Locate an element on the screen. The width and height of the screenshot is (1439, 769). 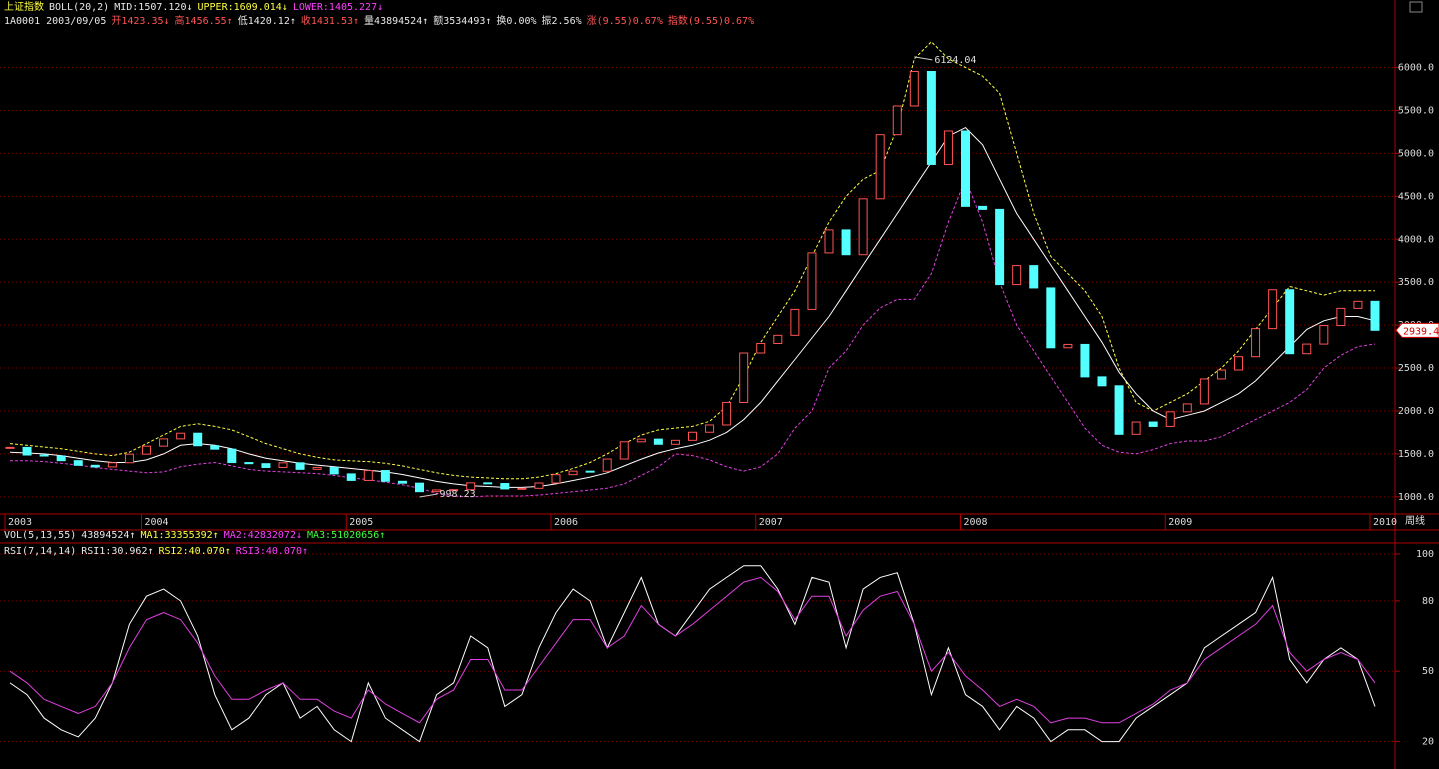
vol-ma1: MA1:33355392↑ is located at coordinates (179, 535).